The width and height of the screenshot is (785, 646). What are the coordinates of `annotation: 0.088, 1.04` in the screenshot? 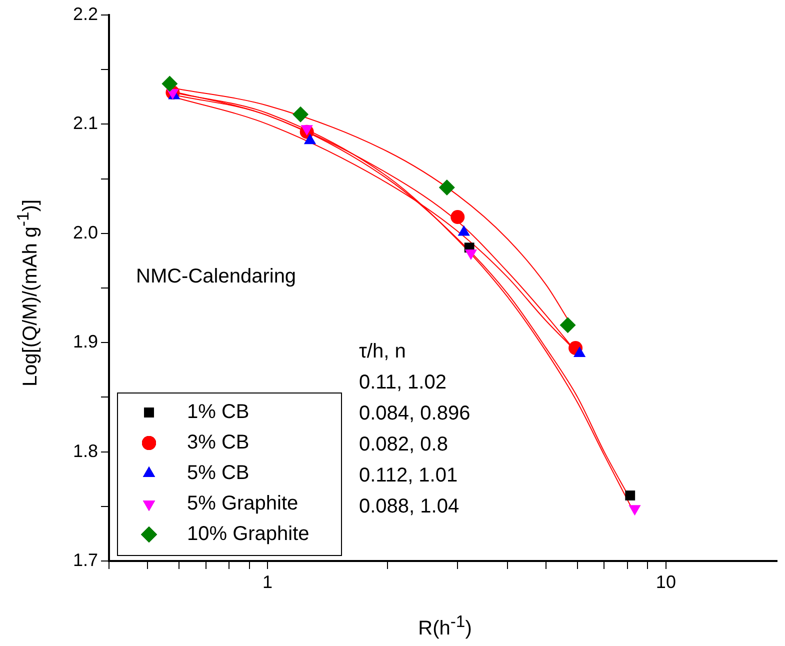 It's located at (409, 507).